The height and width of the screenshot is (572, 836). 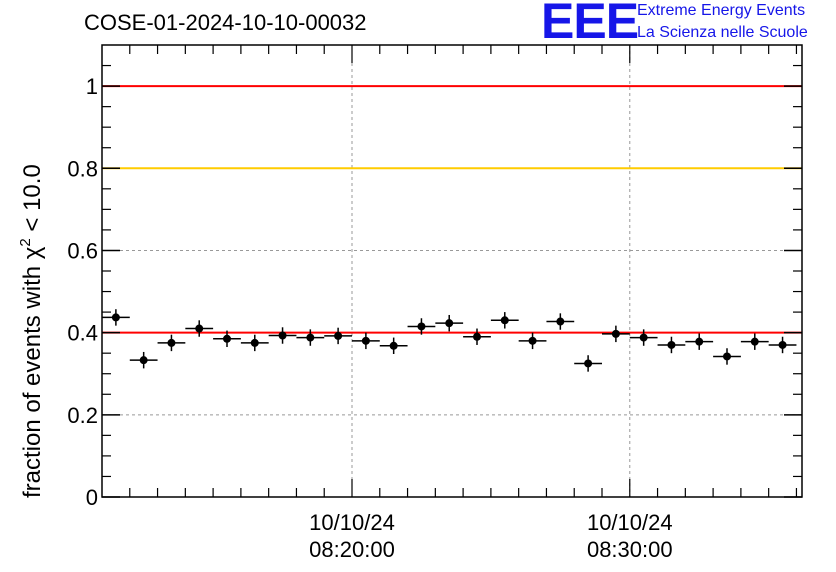 What do you see at coordinates (352, 549) in the screenshot?
I see `x-tick-label-time: 08:20:00` at bounding box center [352, 549].